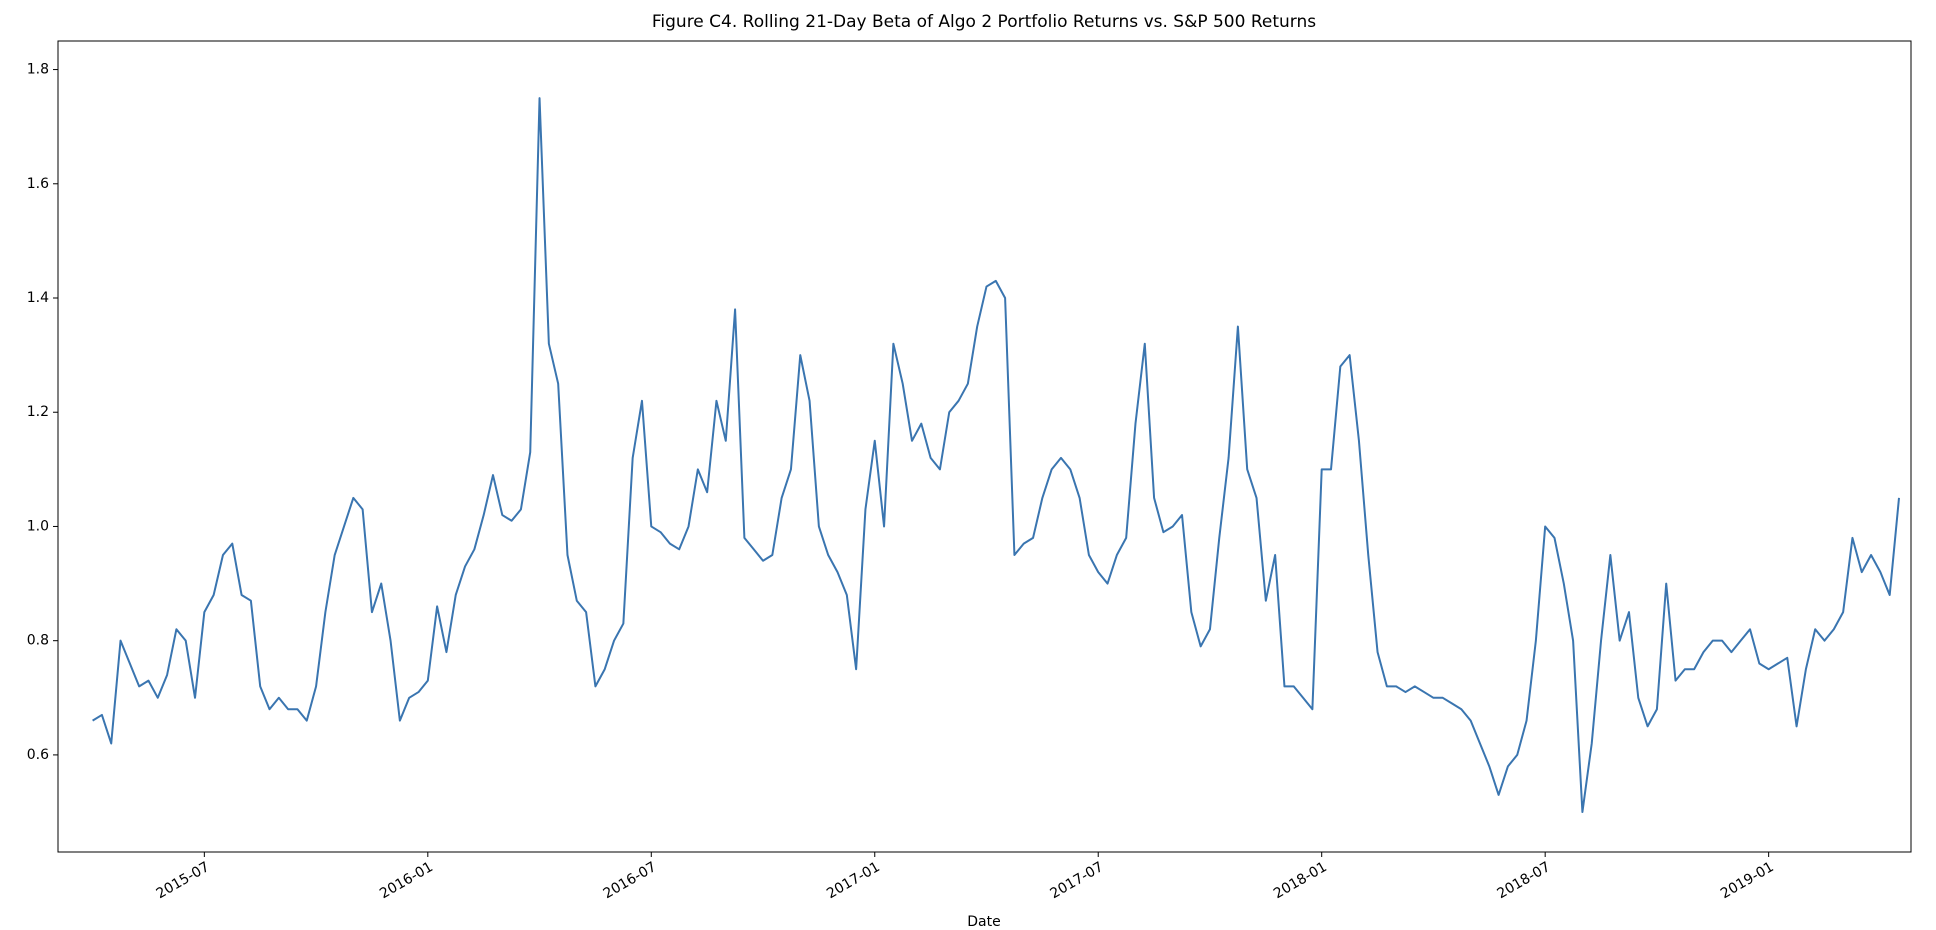 This screenshot has width=1936, height=930. I want to click on x-tick-label: 2015-07, so click(183, 880).